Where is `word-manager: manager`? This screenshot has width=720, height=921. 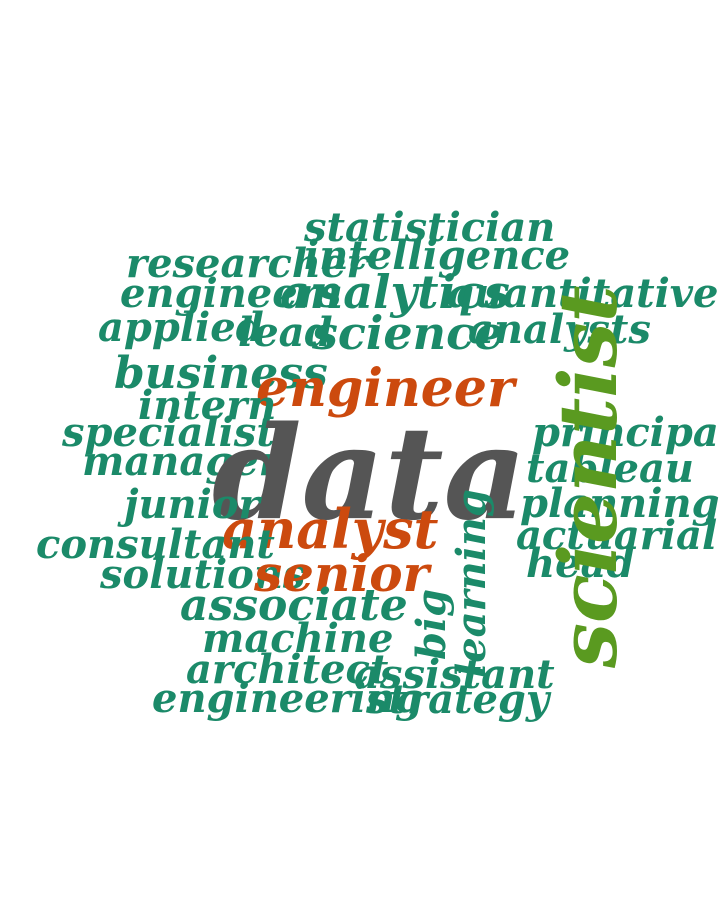 word-manager: manager is located at coordinates (181, 461).